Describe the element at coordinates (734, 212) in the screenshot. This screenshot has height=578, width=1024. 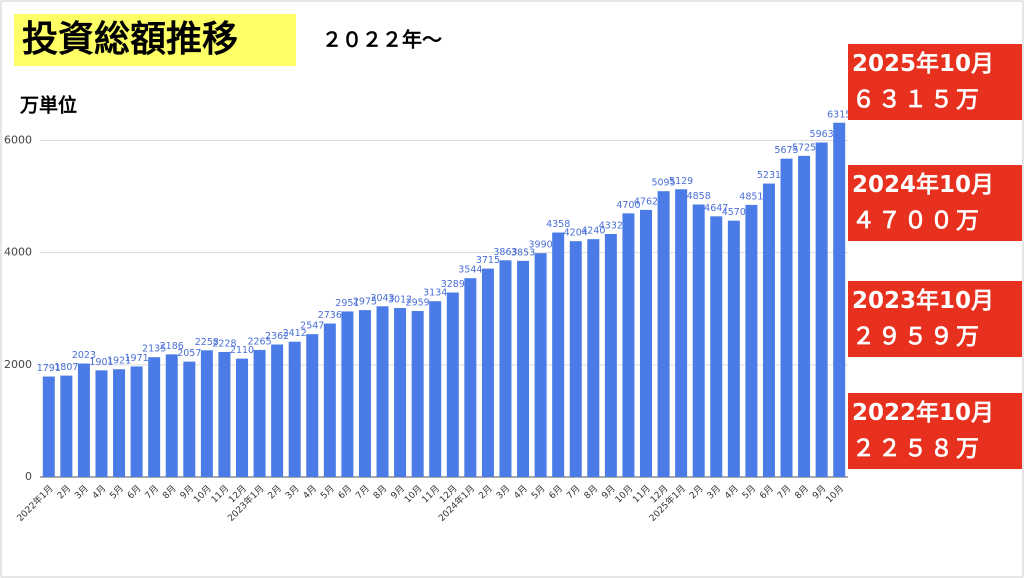
I see `value-label: 4570` at that location.